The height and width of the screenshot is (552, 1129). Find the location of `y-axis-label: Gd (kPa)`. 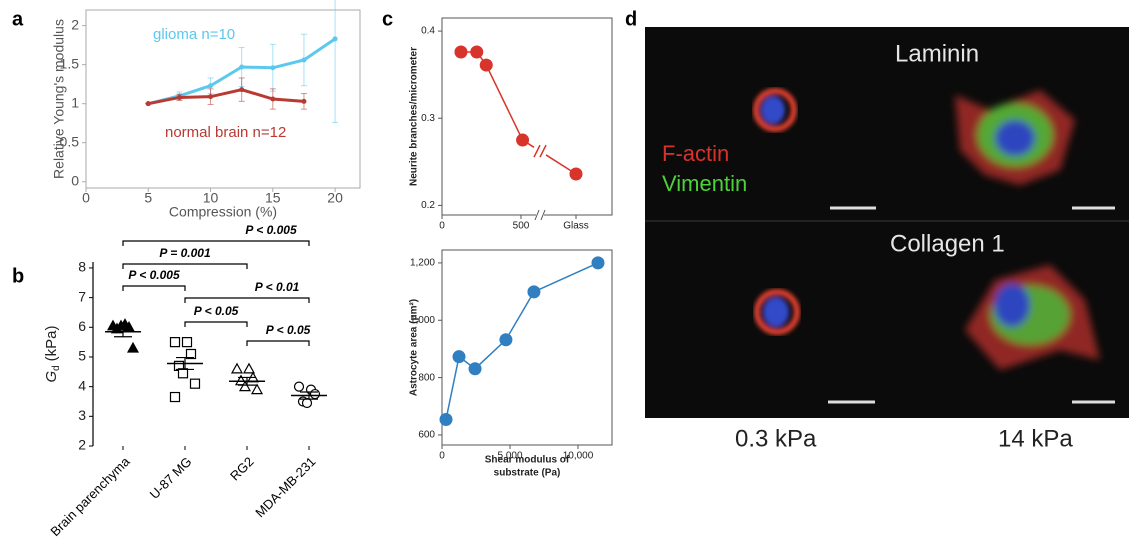

y-axis-label: Gd (kPa) is located at coordinates (52, 353).